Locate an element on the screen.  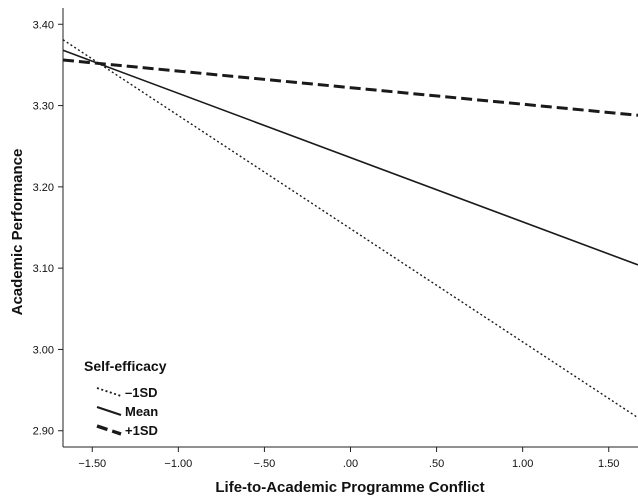
series-line-dashed is located at coordinates (350, 87).